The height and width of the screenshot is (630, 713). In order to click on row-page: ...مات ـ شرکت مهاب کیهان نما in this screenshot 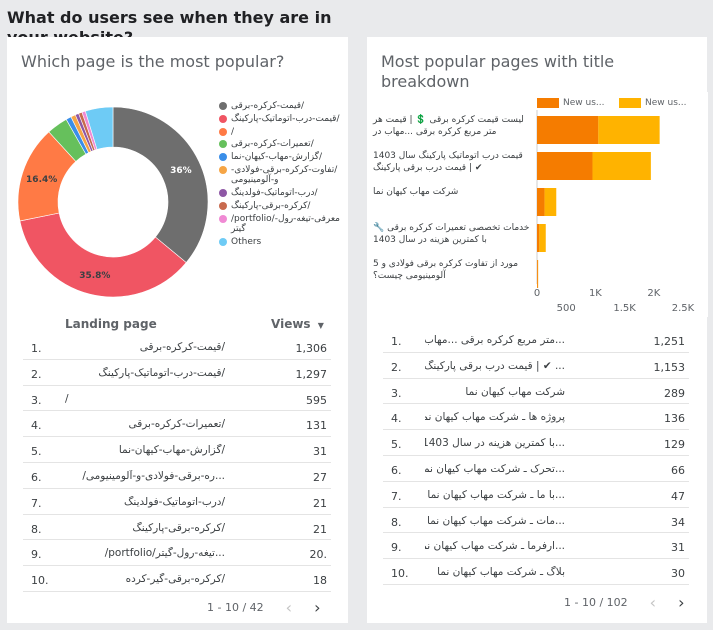, I will do `click(495, 520)`.